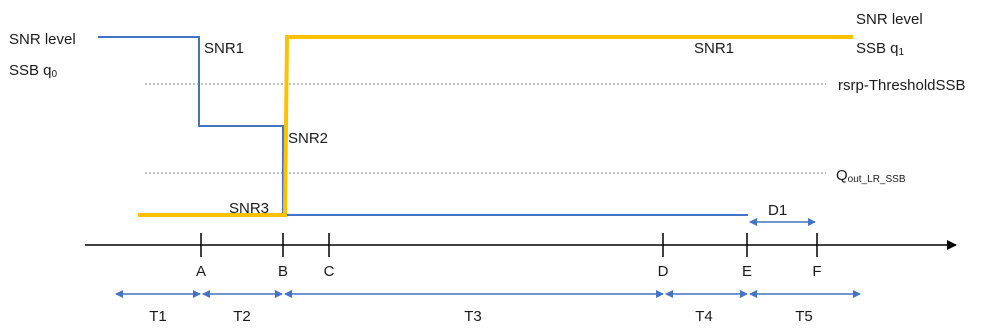 The height and width of the screenshot is (329, 986). What do you see at coordinates (283, 271) in the screenshot?
I see `point-b-label: B` at bounding box center [283, 271].